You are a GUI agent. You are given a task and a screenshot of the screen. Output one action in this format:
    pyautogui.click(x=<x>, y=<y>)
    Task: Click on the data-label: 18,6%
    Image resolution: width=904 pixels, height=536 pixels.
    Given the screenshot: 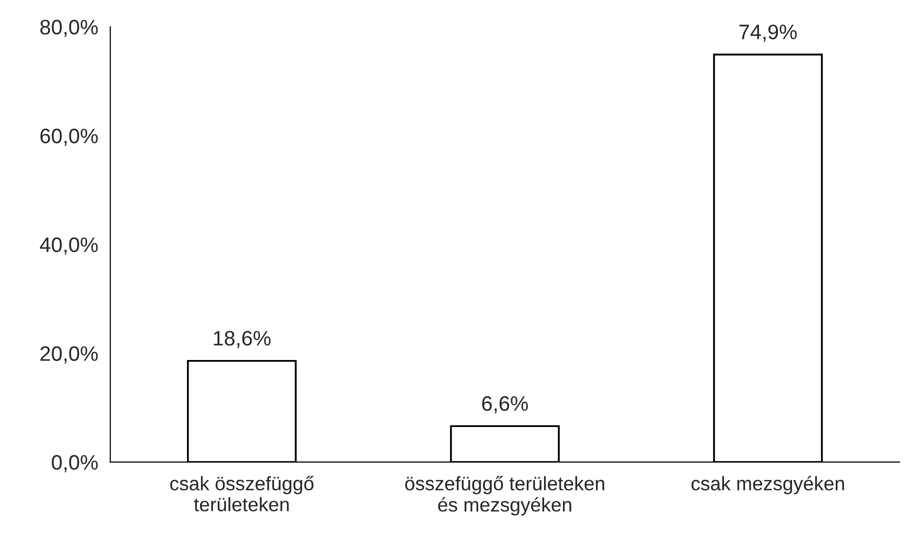 What is the action you would take?
    pyautogui.click(x=242, y=339)
    